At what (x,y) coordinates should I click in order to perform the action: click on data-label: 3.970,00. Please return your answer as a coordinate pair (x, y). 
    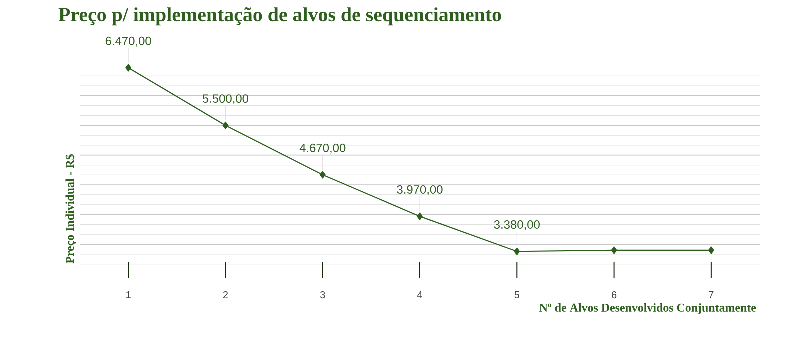
    Looking at the image, I should click on (420, 191).